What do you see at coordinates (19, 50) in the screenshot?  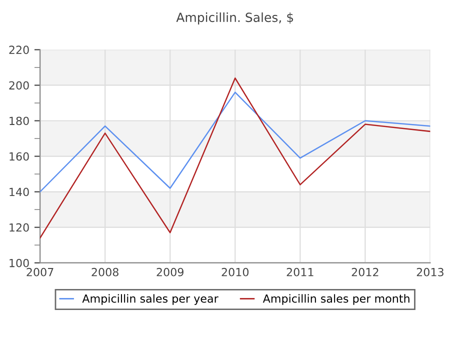 I see `y-tick-label: 220` at bounding box center [19, 50].